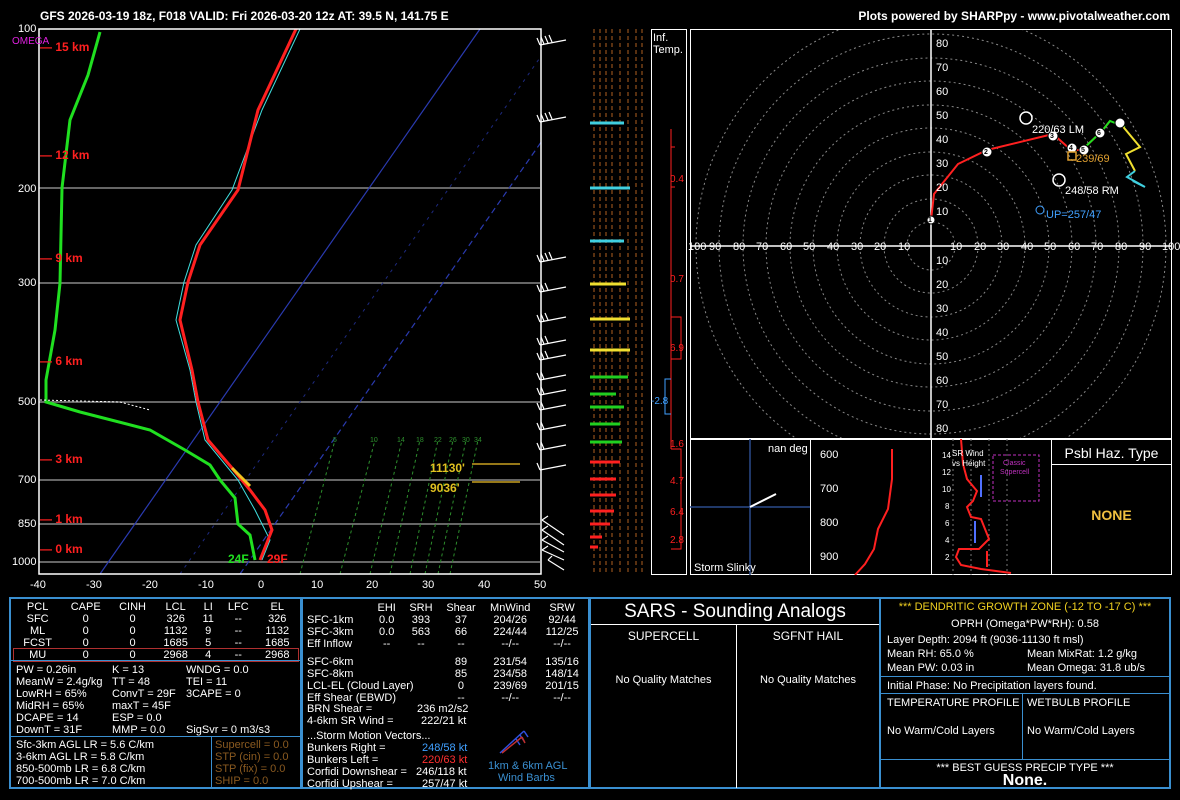 The height and width of the screenshot is (800, 1180). What do you see at coordinates (1121, 247) in the screenshot?
I see `hodo-x-label: 80` at bounding box center [1121, 247].